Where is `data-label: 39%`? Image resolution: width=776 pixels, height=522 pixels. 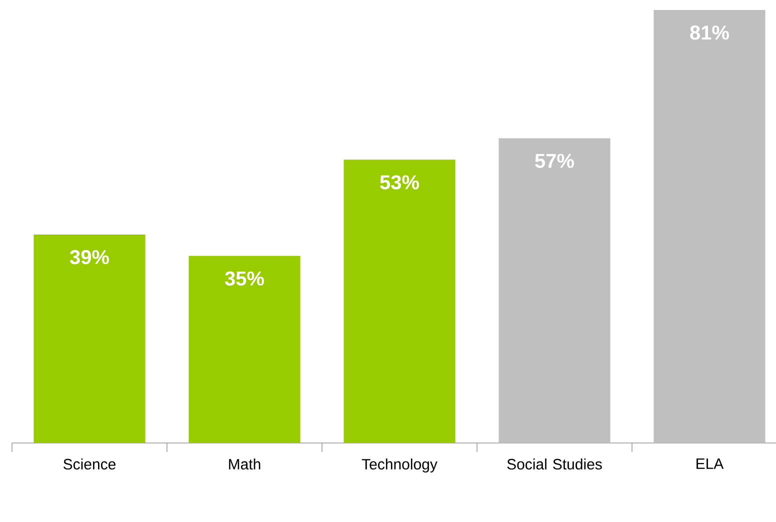 data-label: 39% is located at coordinates (89, 257).